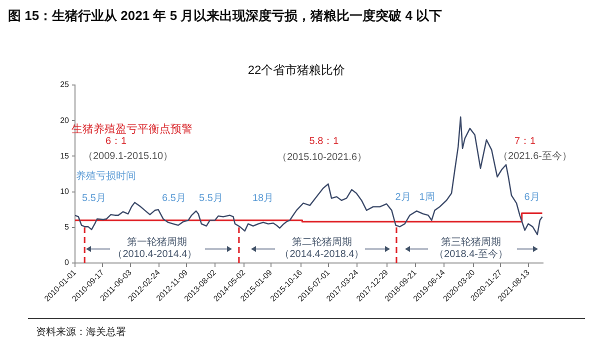 The width and height of the screenshot is (593, 348). Describe the element at coordinates (532, 197) in the screenshot. I see `annotation: 6月` at that location.